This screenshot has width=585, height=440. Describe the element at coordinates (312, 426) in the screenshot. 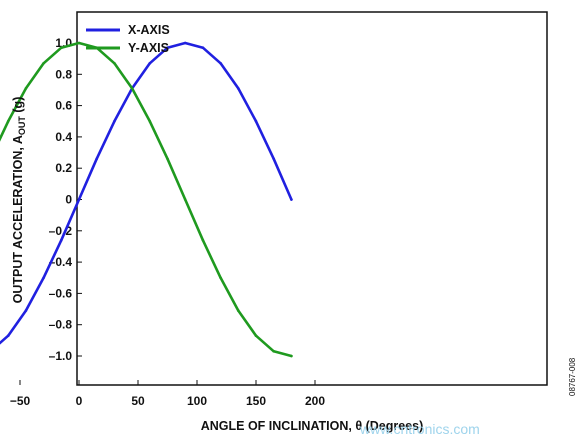

I see `x-axis-title: ANGLE OF INCLINATION, θ (Degrees)` at that location.